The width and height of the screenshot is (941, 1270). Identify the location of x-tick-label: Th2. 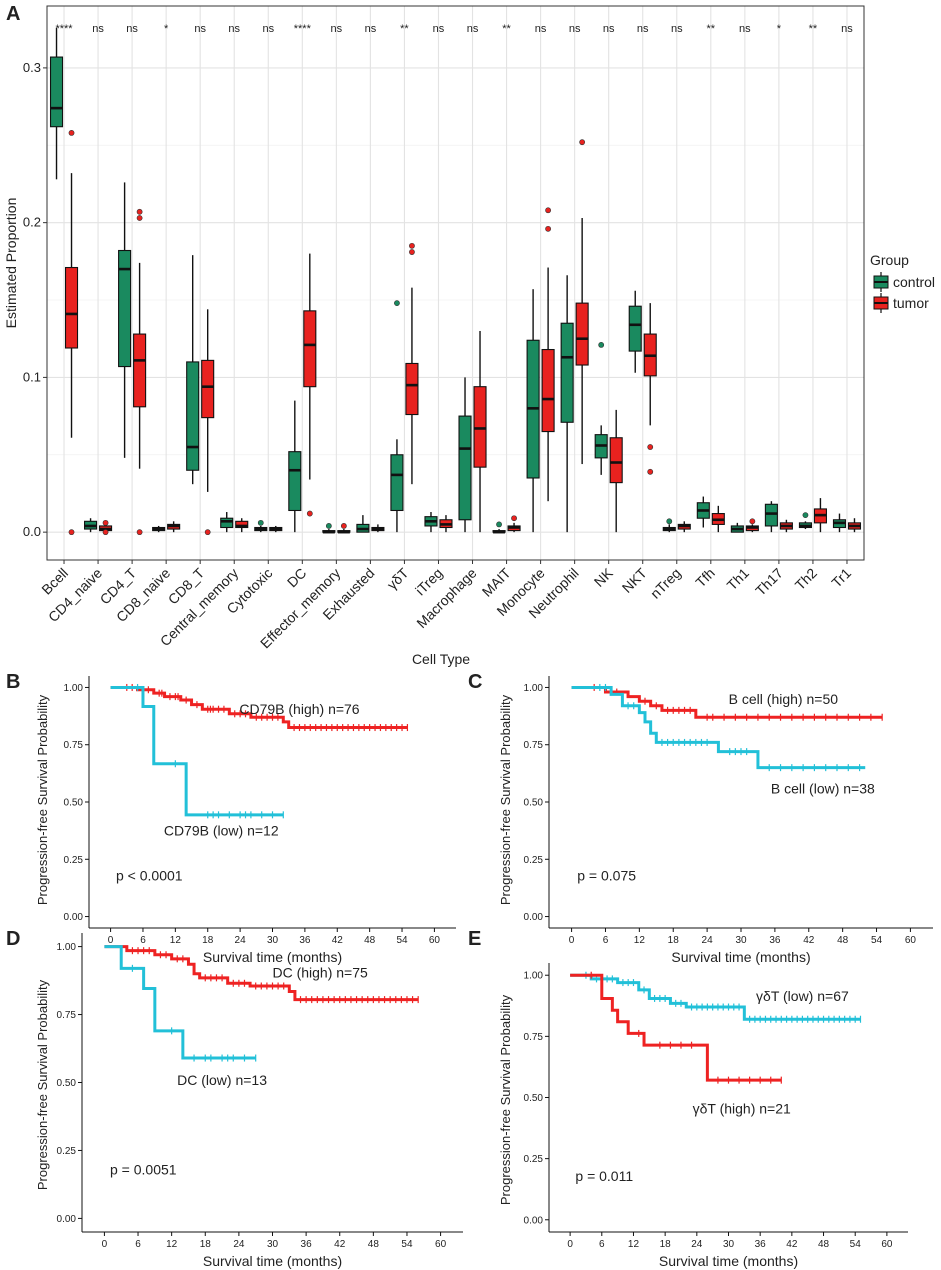
(806, 579).